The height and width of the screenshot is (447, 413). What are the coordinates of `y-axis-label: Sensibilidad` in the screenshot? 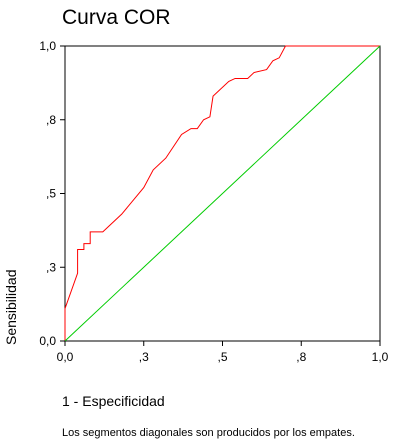 It's located at (11, 308).